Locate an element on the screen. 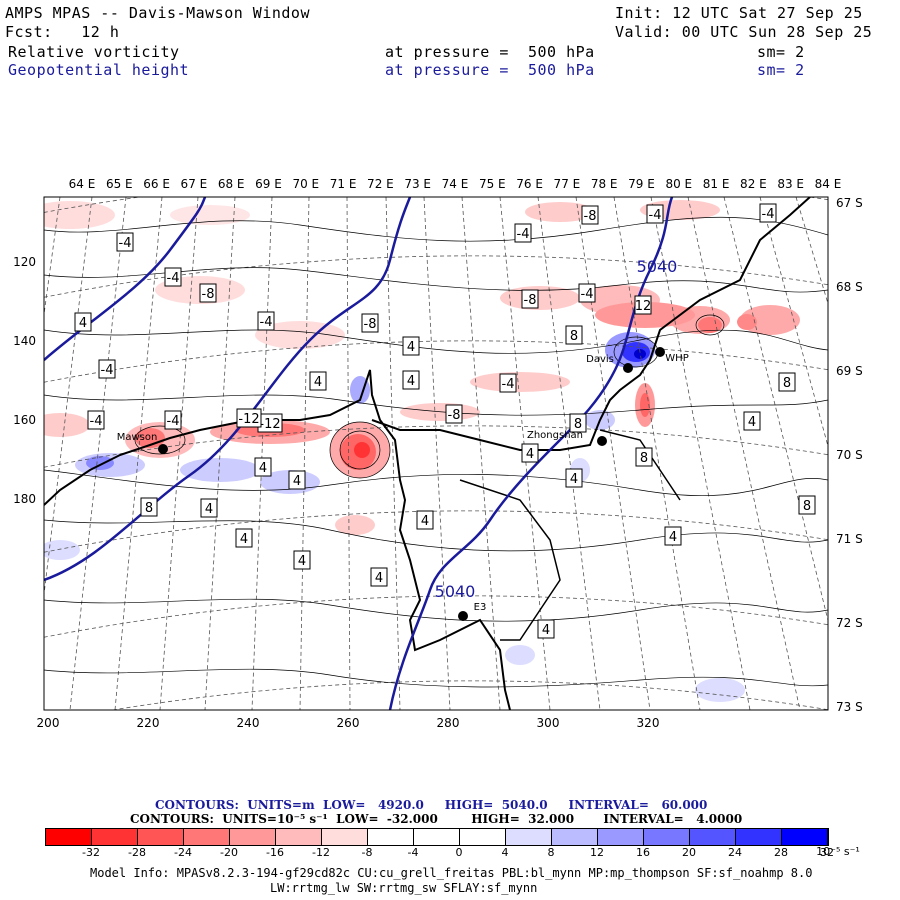 Image resolution: width=900 pixels, height=900 pixels. longitude-label: 76 E is located at coordinates (529, 184).